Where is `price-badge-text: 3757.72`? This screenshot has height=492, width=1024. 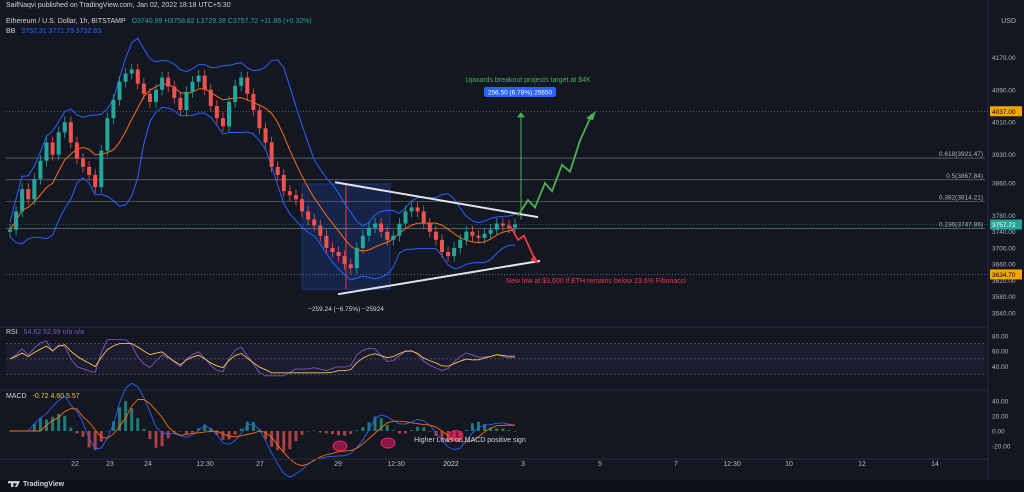
price-badge-text: 3757.72 is located at coordinates (1004, 225).